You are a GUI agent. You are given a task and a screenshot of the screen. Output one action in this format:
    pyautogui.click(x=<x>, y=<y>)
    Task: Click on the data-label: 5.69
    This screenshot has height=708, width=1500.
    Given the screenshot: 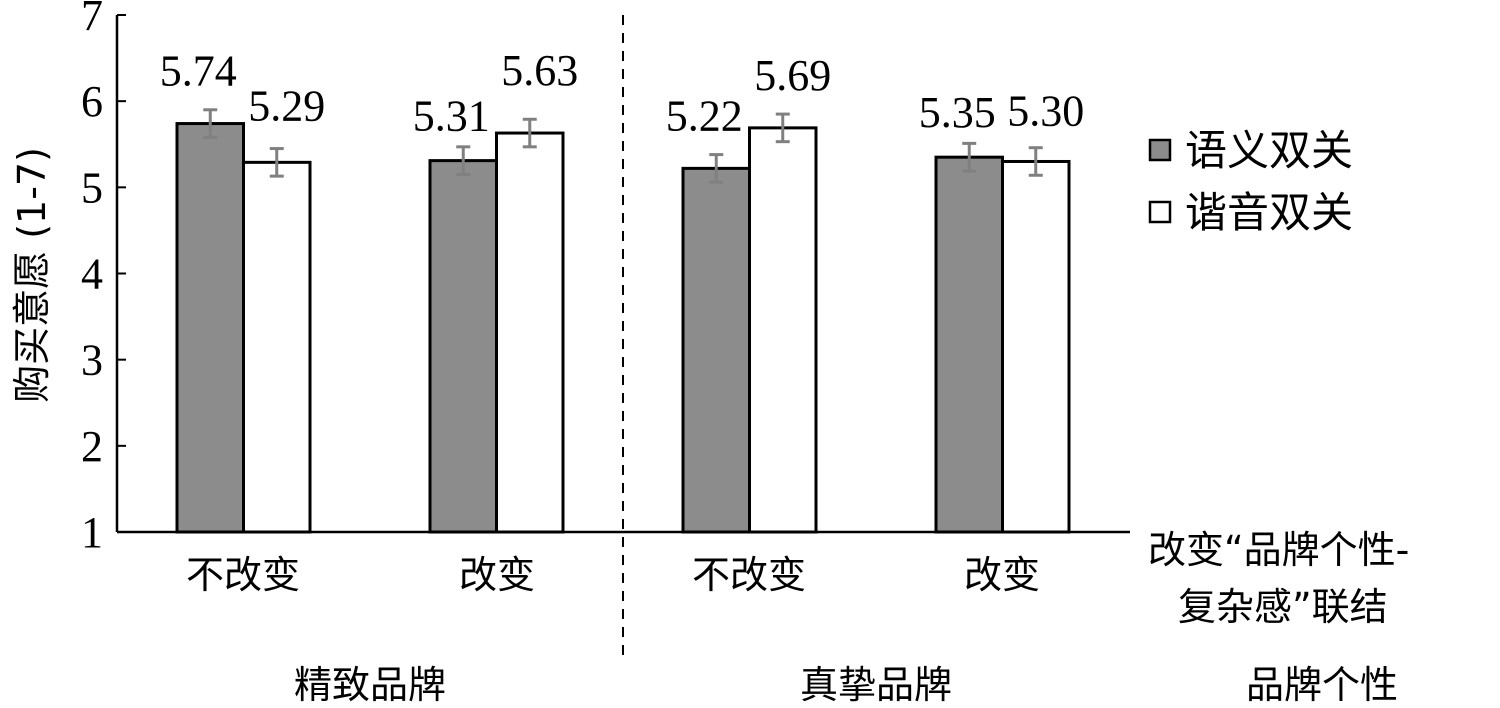 What is the action you would take?
    pyautogui.click(x=792, y=75)
    